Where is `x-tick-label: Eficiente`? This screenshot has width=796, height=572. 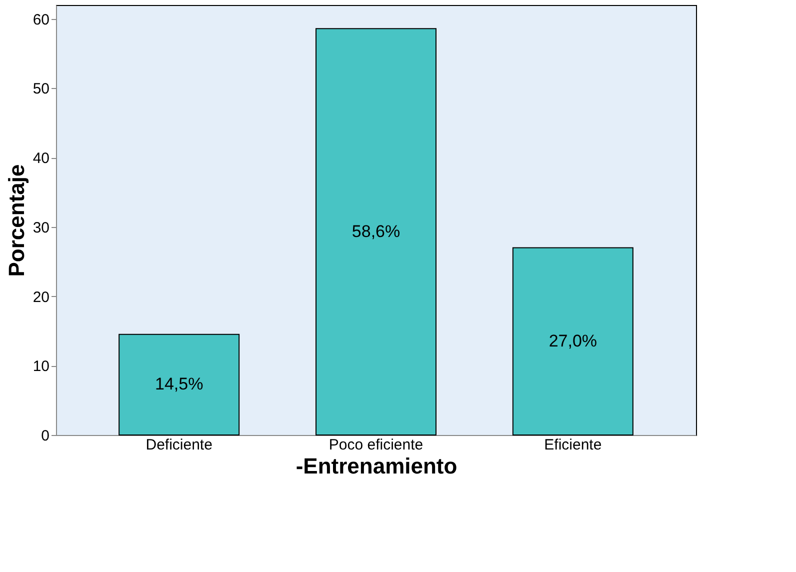
x-tick-label: Eficiente is located at coordinates (573, 445).